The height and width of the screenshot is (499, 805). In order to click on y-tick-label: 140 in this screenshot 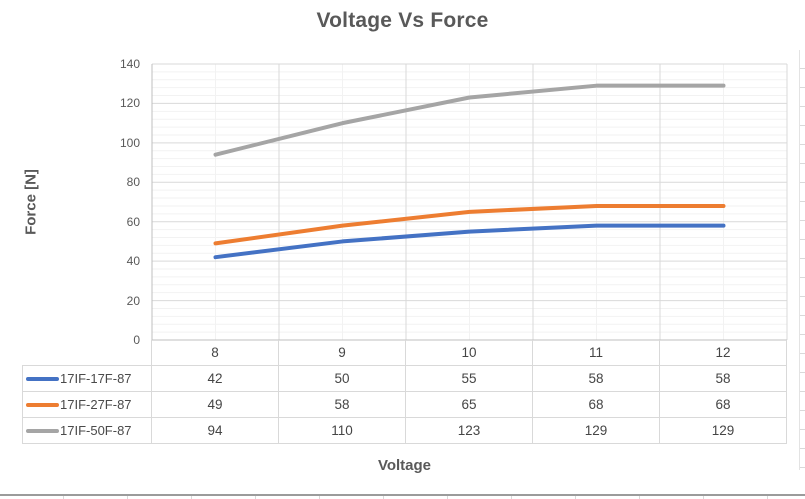, I will do `click(129, 64)`.